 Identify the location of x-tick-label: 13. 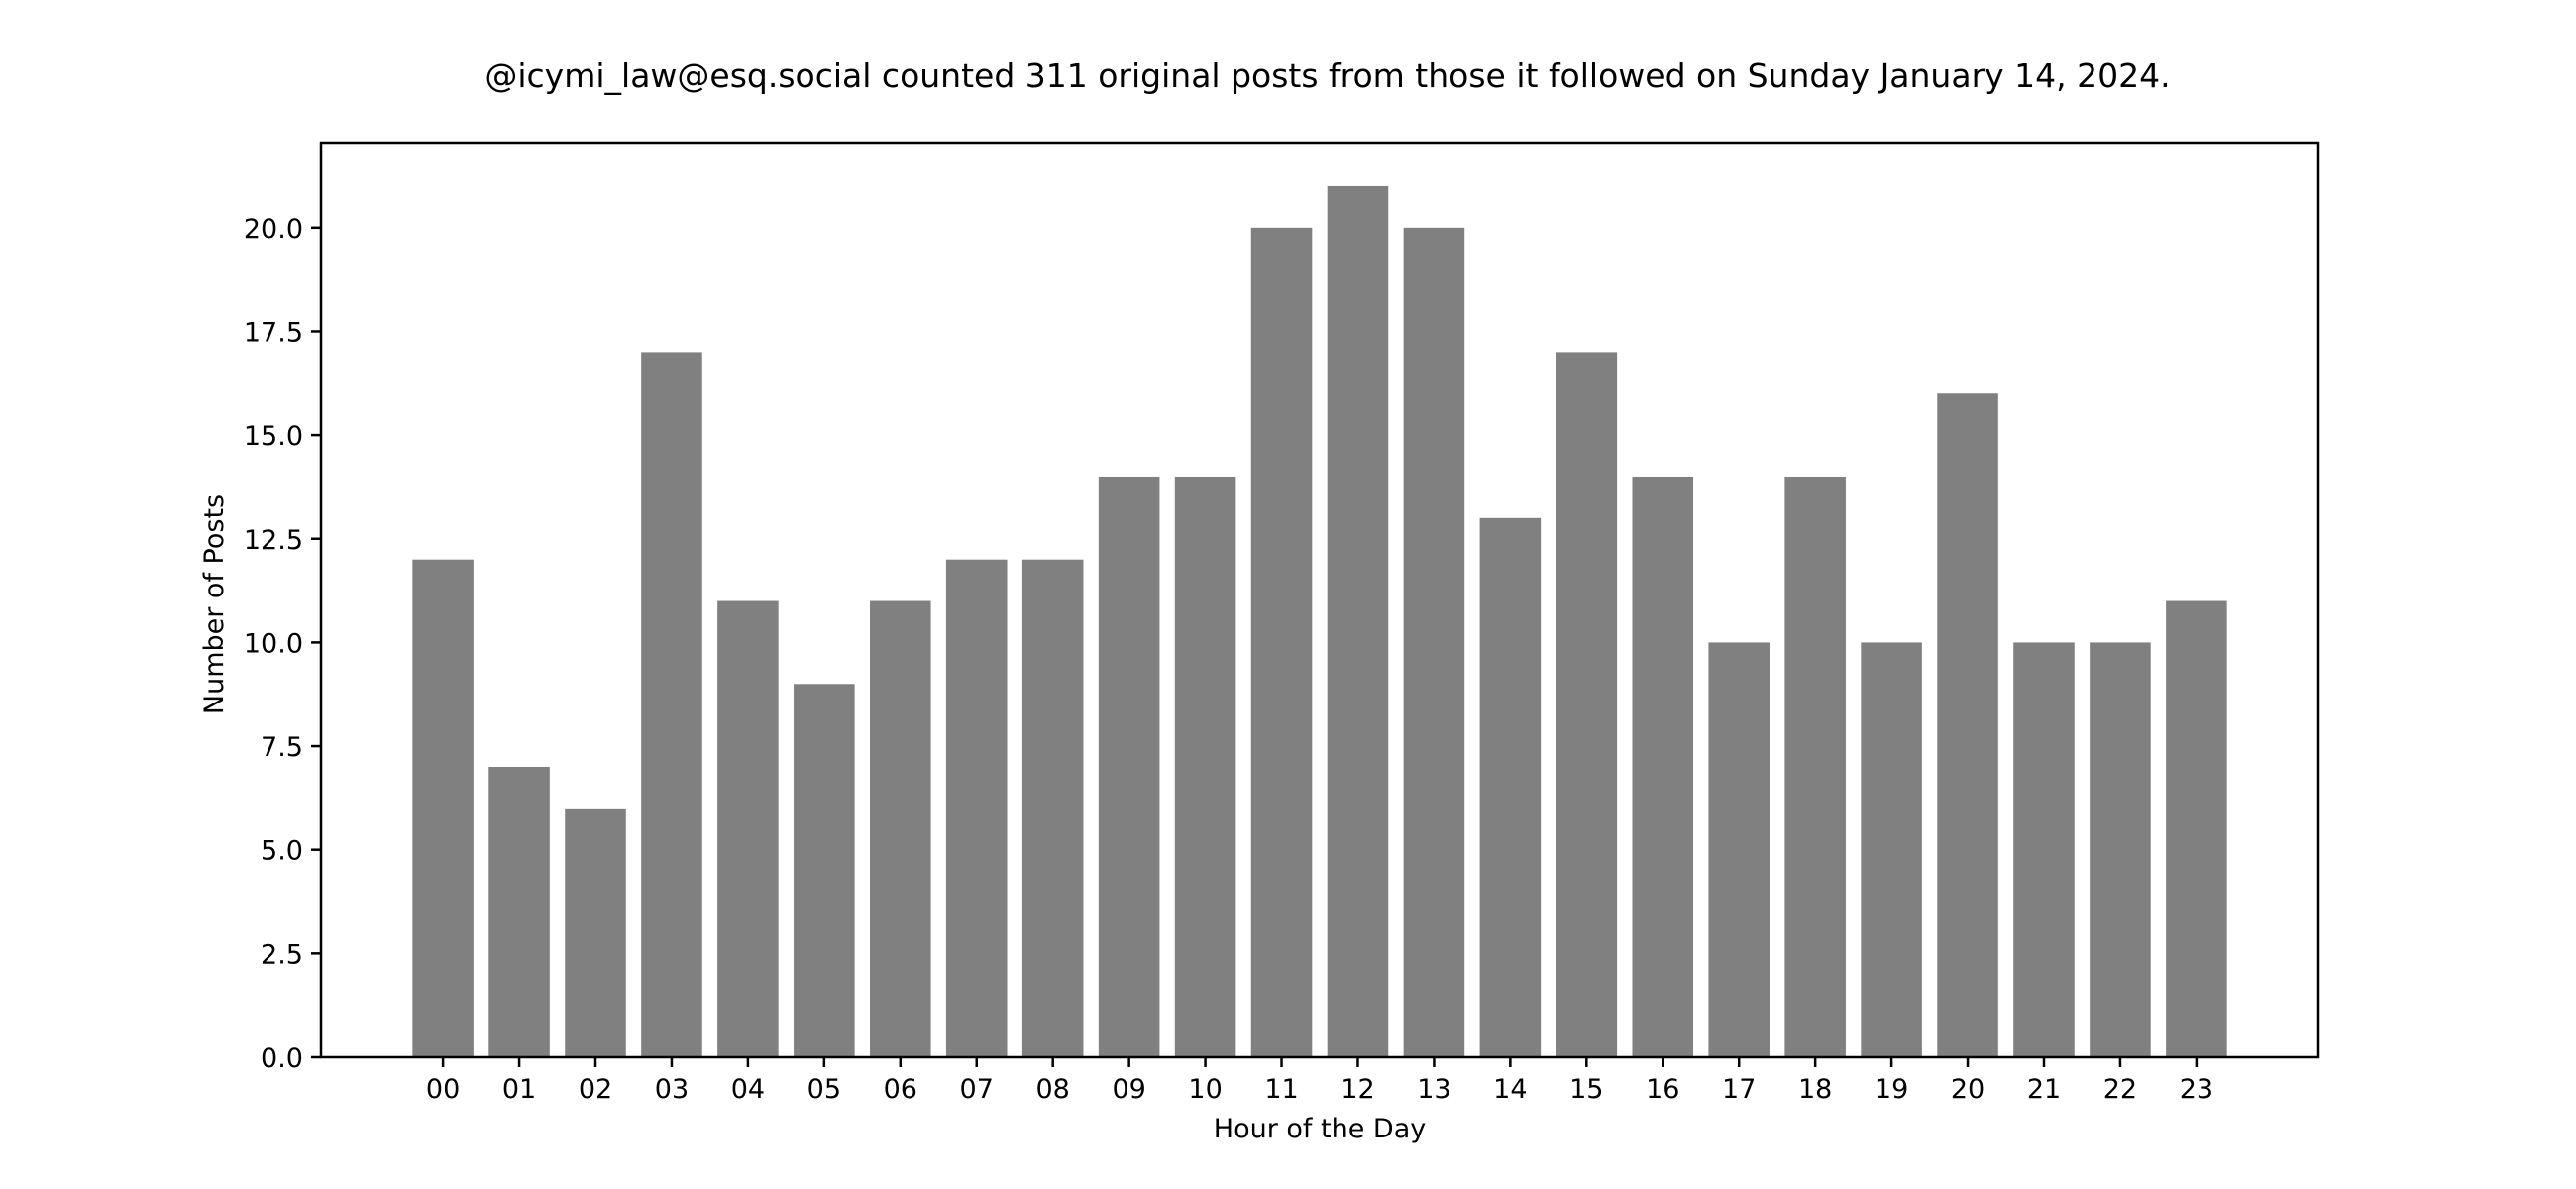
(1434, 1089).